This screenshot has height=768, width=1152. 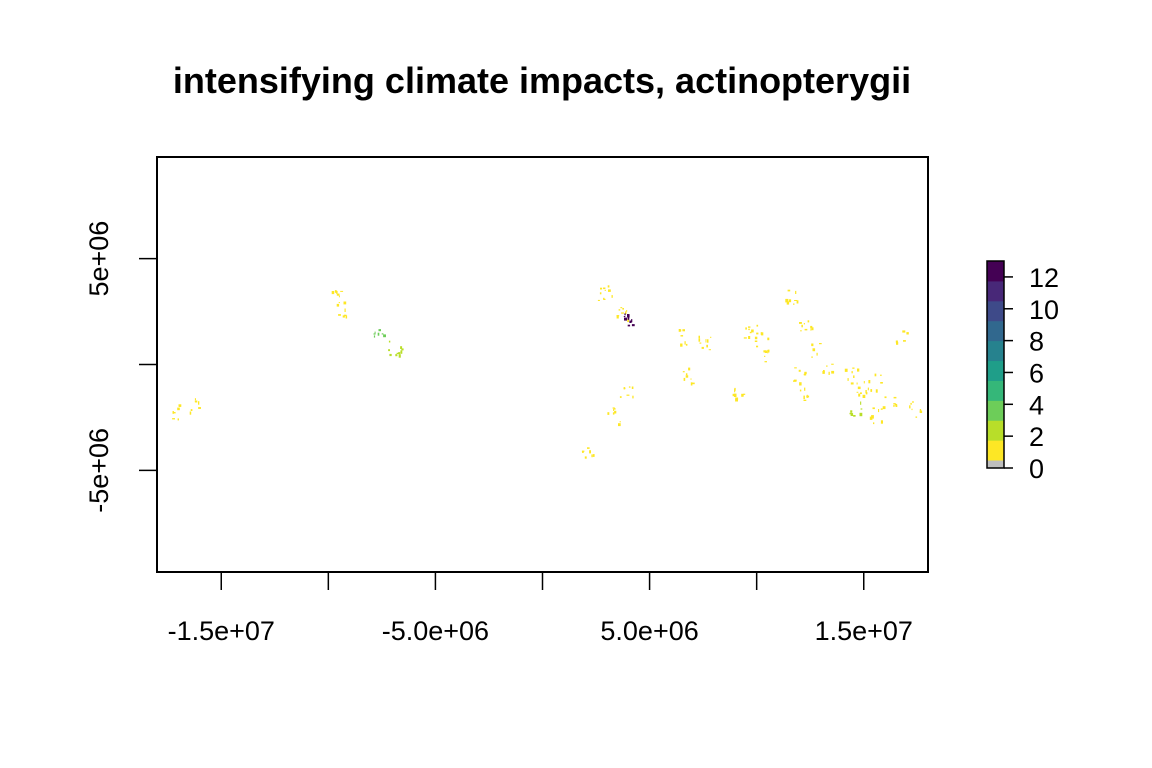 I want to click on x-tick-label: -5.0e+06, so click(x=435, y=631).